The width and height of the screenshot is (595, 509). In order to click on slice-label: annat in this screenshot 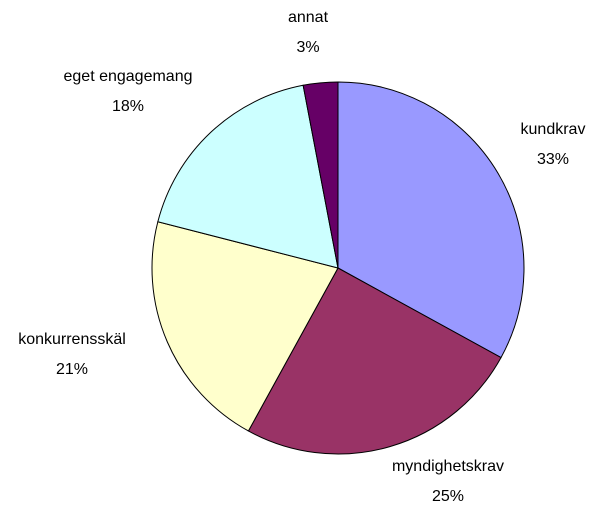, I will do `click(308, 17)`.